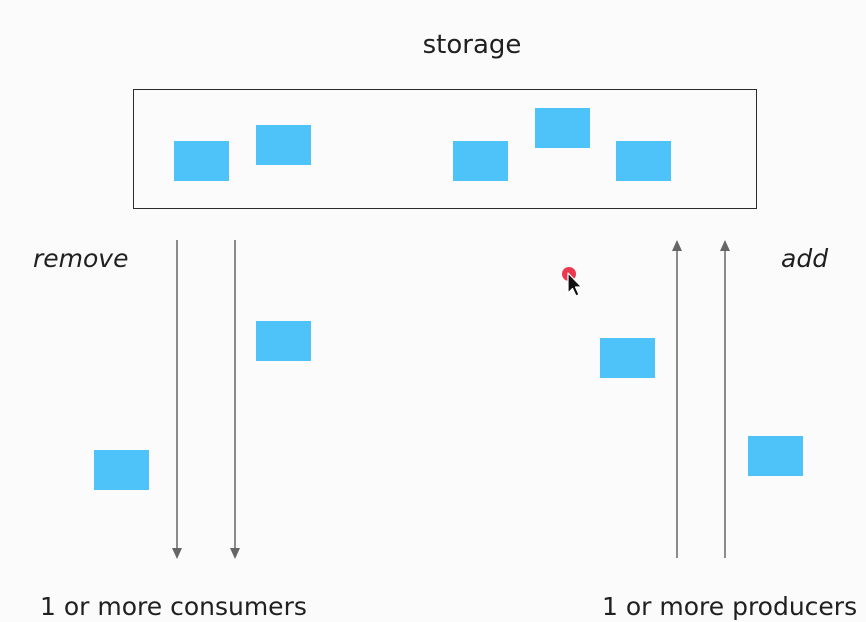  What do you see at coordinates (445, 149) in the screenshot?
I see `storage-box` at bounding box center [445, 149].